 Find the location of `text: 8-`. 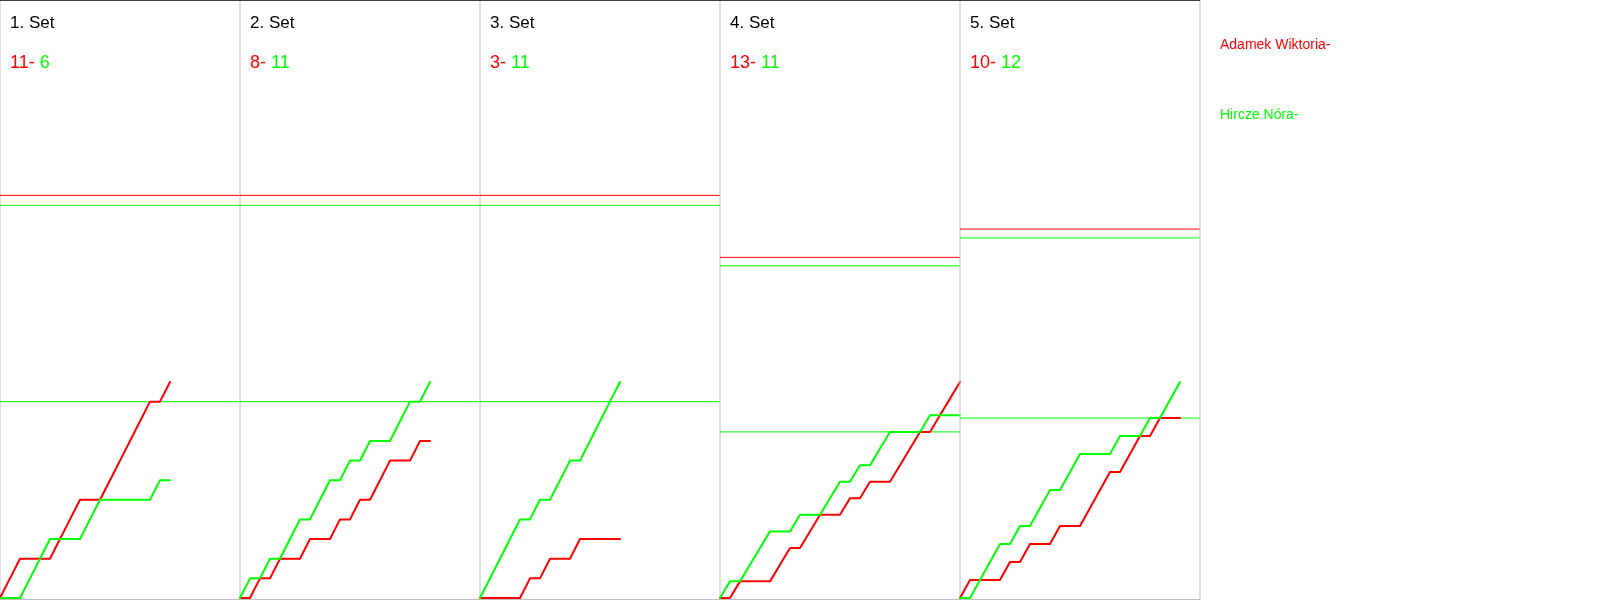

text: 8- is located at coordinates (258, 62).